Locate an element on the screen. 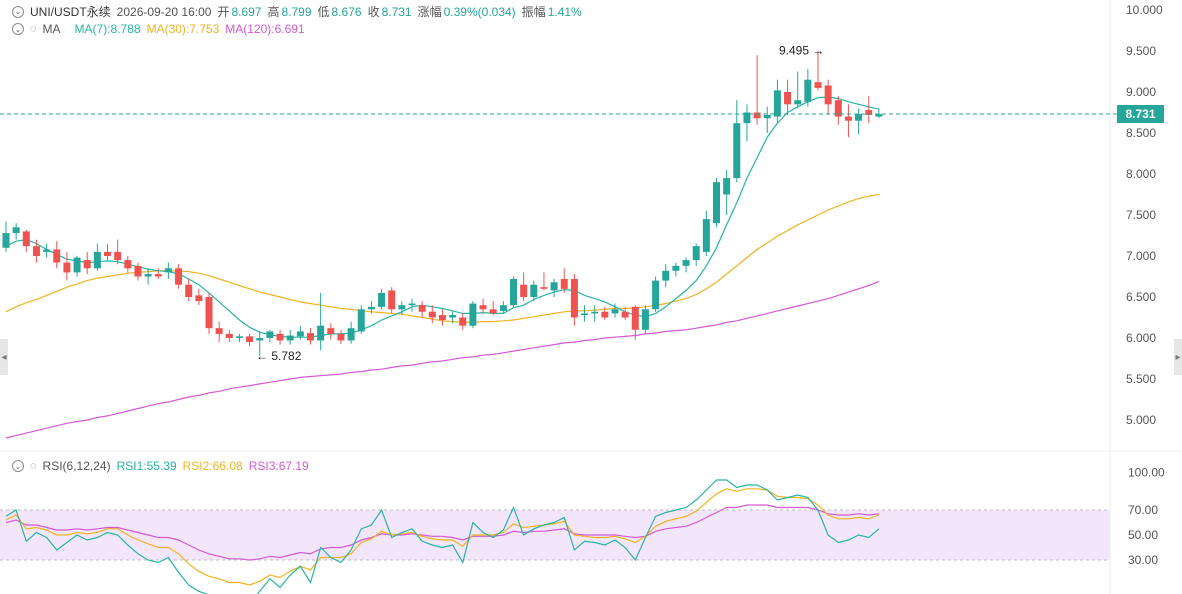 Image resolution: width=1182 pixels, height=594 pixels. rsi3-line is located at coordinates (442, 532).